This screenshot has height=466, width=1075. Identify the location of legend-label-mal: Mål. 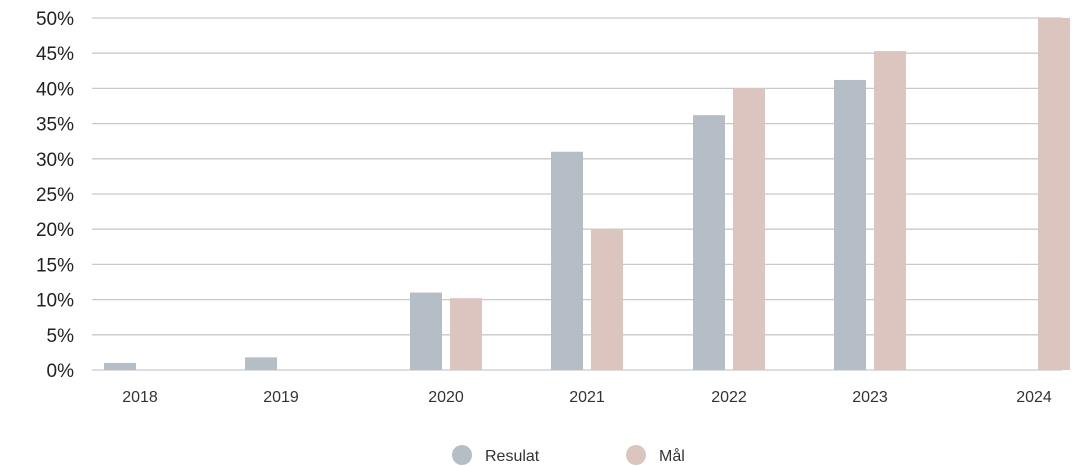
(672, 456).